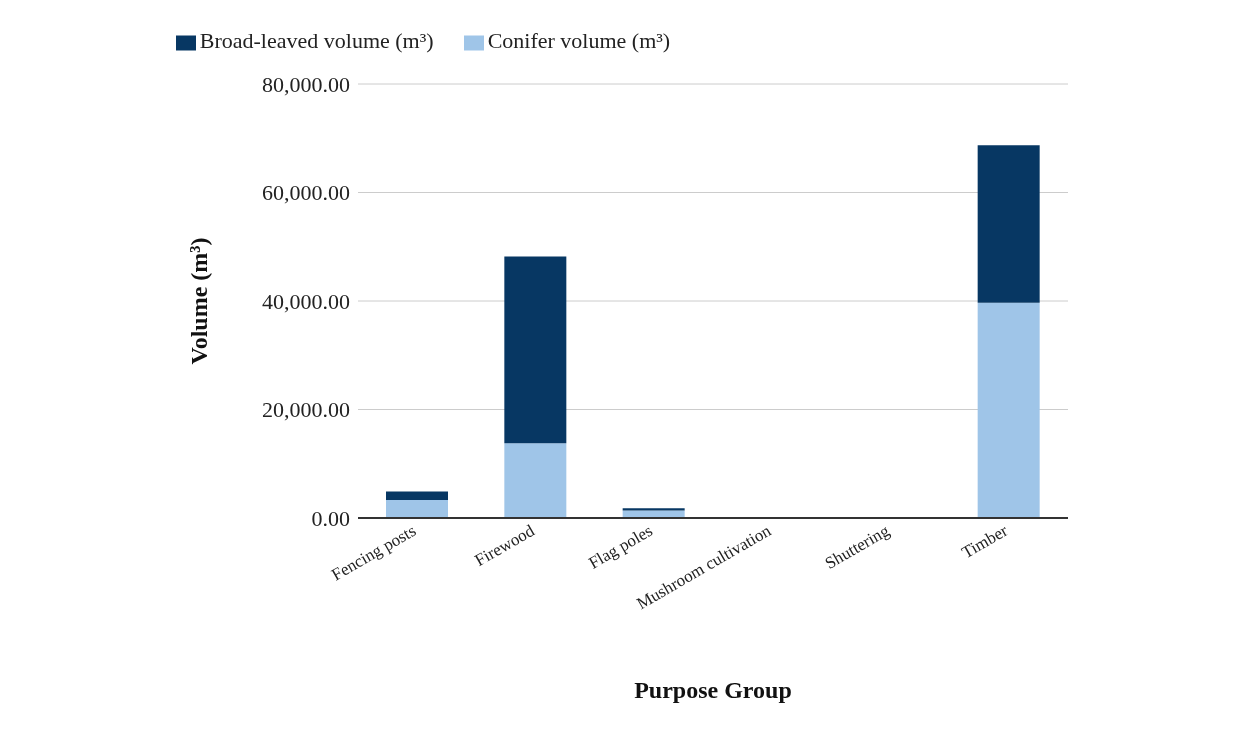  What do you see at coordinates (620, 547) in the screenshot?
I see `x-tick-label: Flag poles` at bounding box center [620, 547].